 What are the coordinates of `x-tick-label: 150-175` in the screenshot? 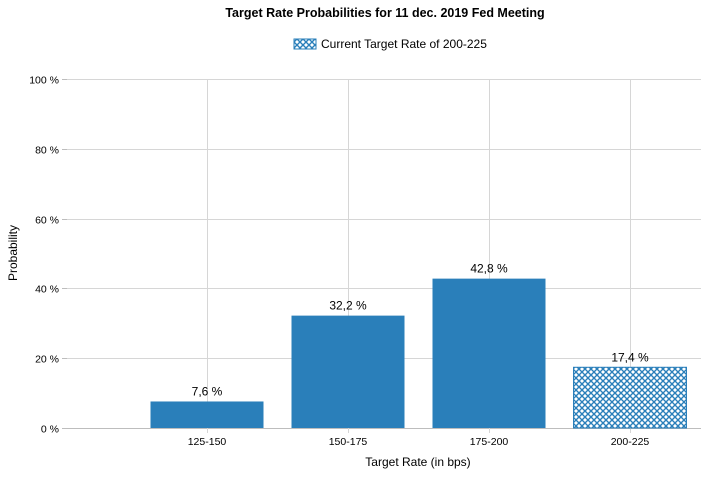 It's located at (348, 442).